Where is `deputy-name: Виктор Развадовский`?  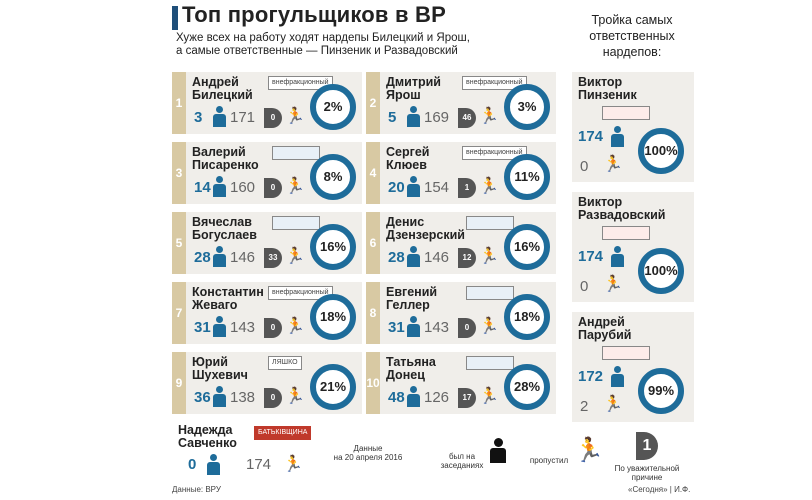
deputy-name: Виктор Развадовский is located at coordinates (622, 208).